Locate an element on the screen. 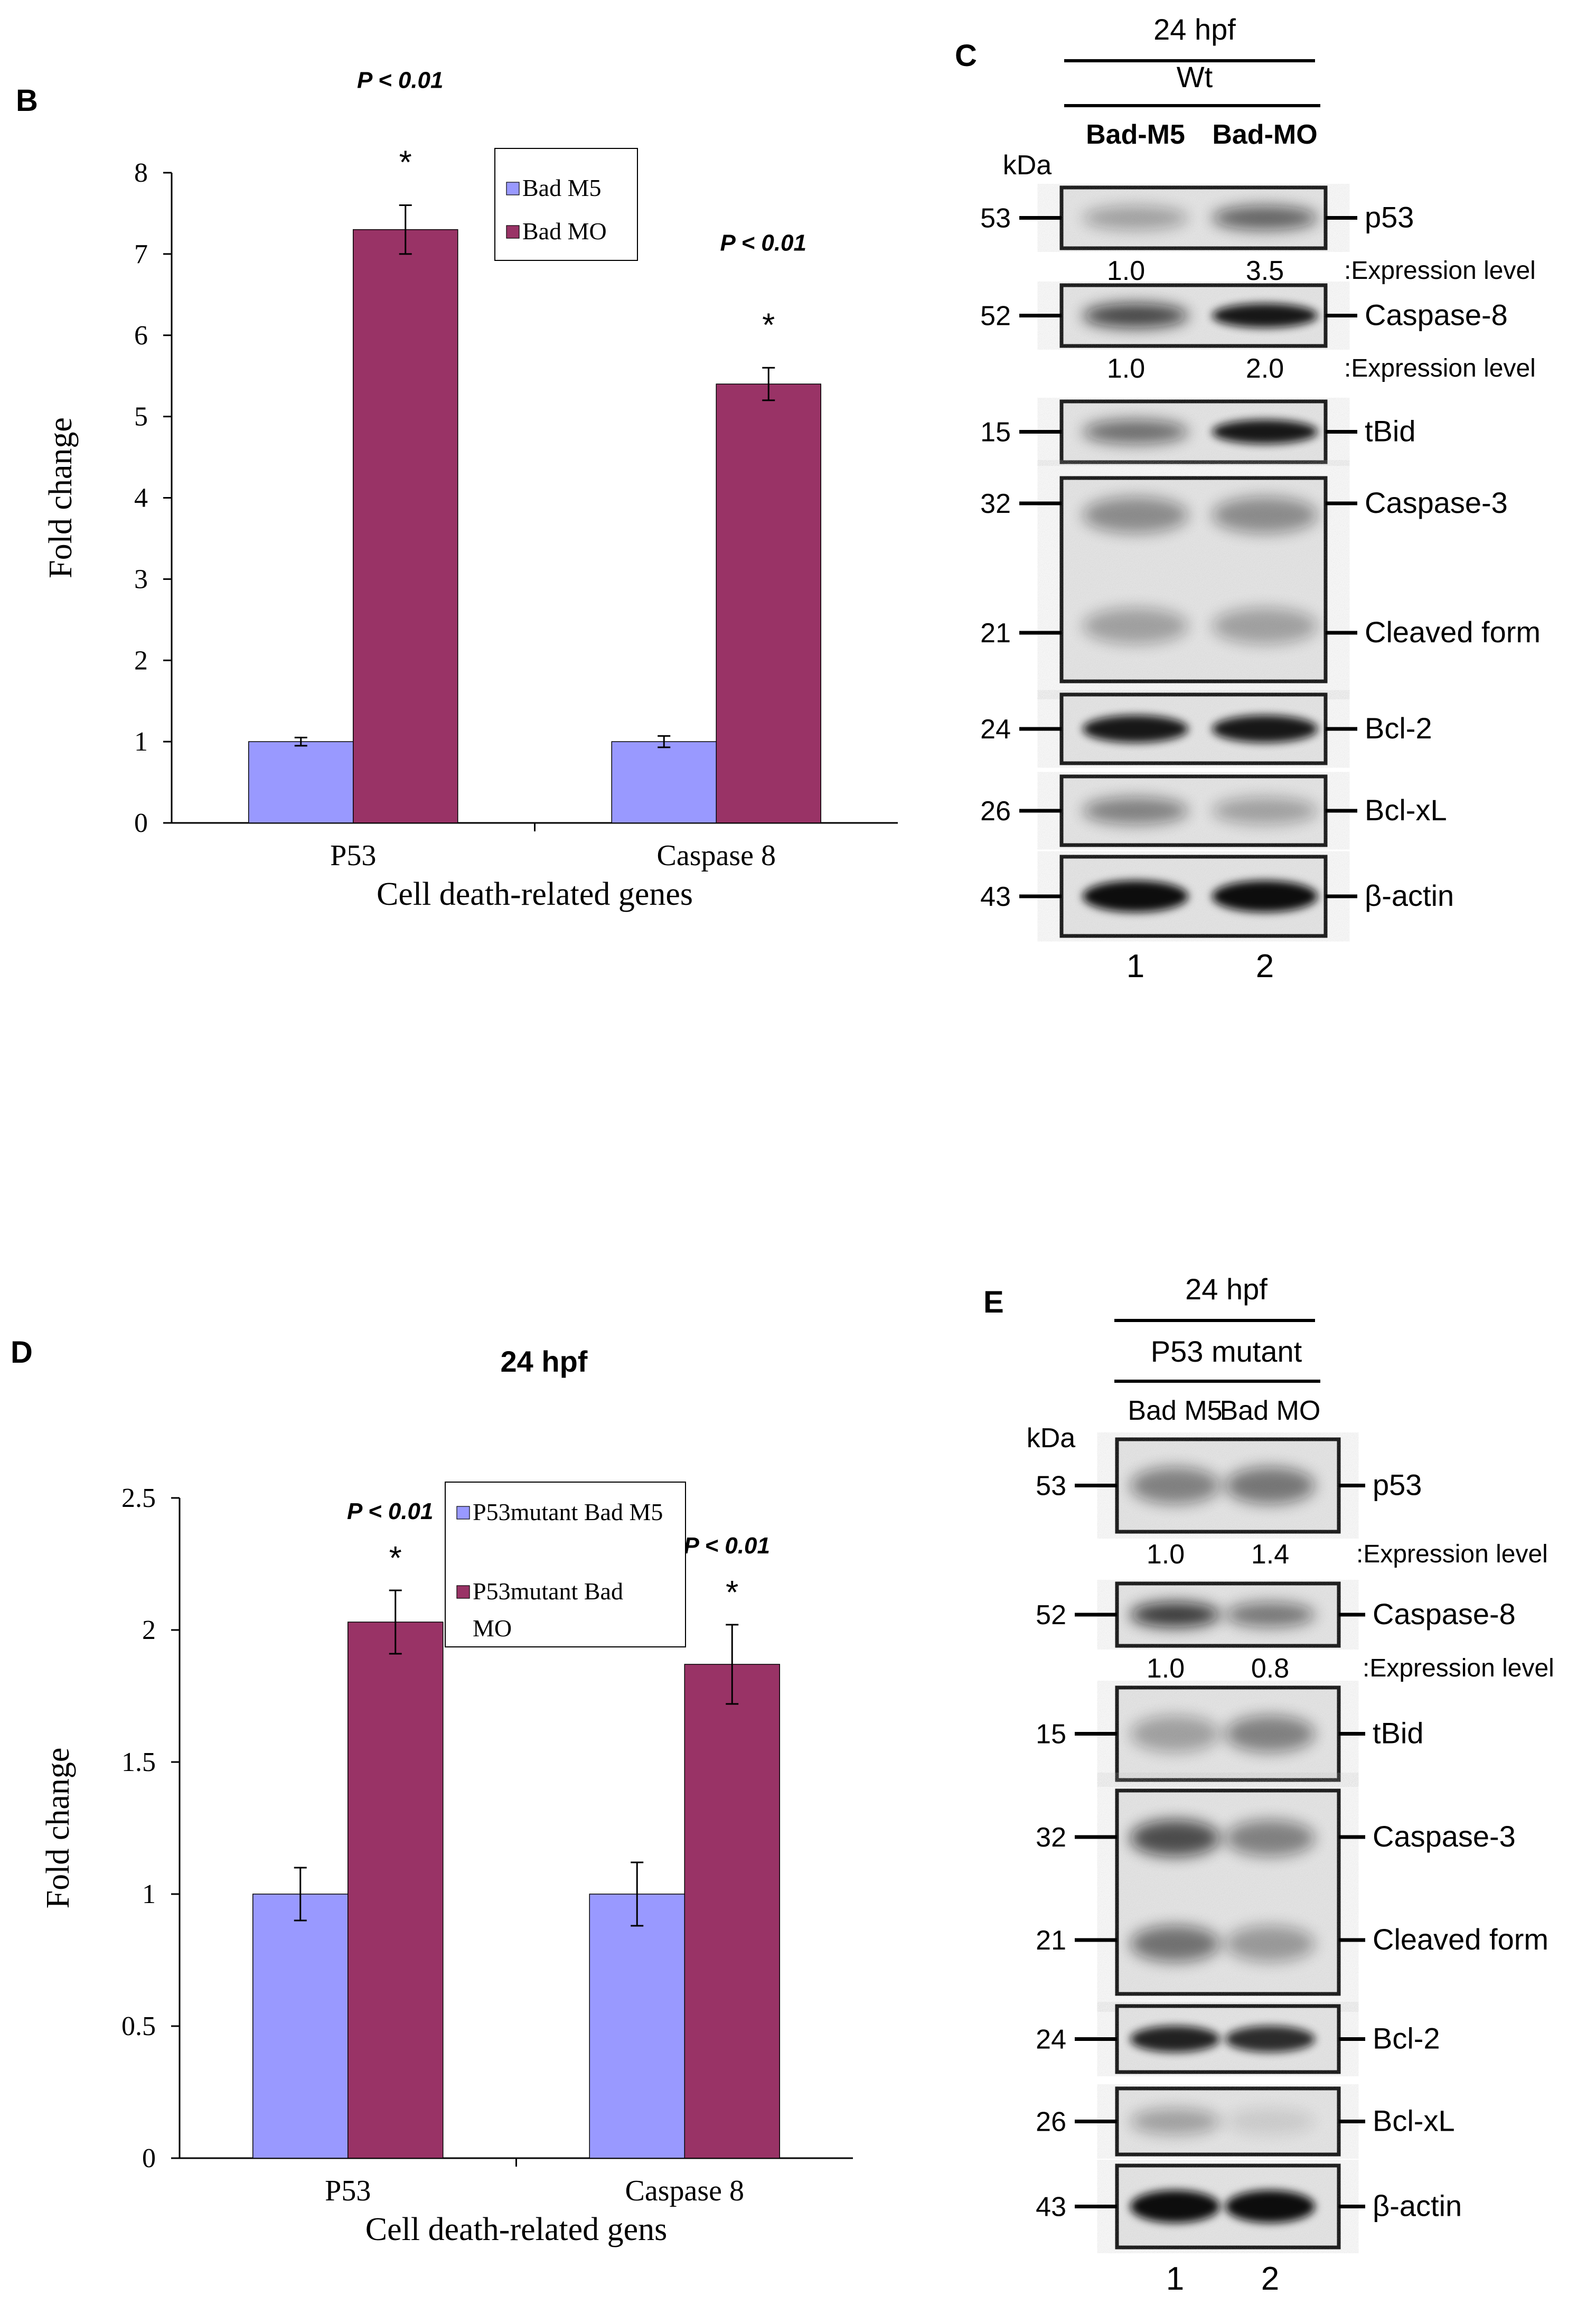 The height and width of the screenshot is (2305, 1596). lane-number: 2 is located at coordinates (1270, 2279).